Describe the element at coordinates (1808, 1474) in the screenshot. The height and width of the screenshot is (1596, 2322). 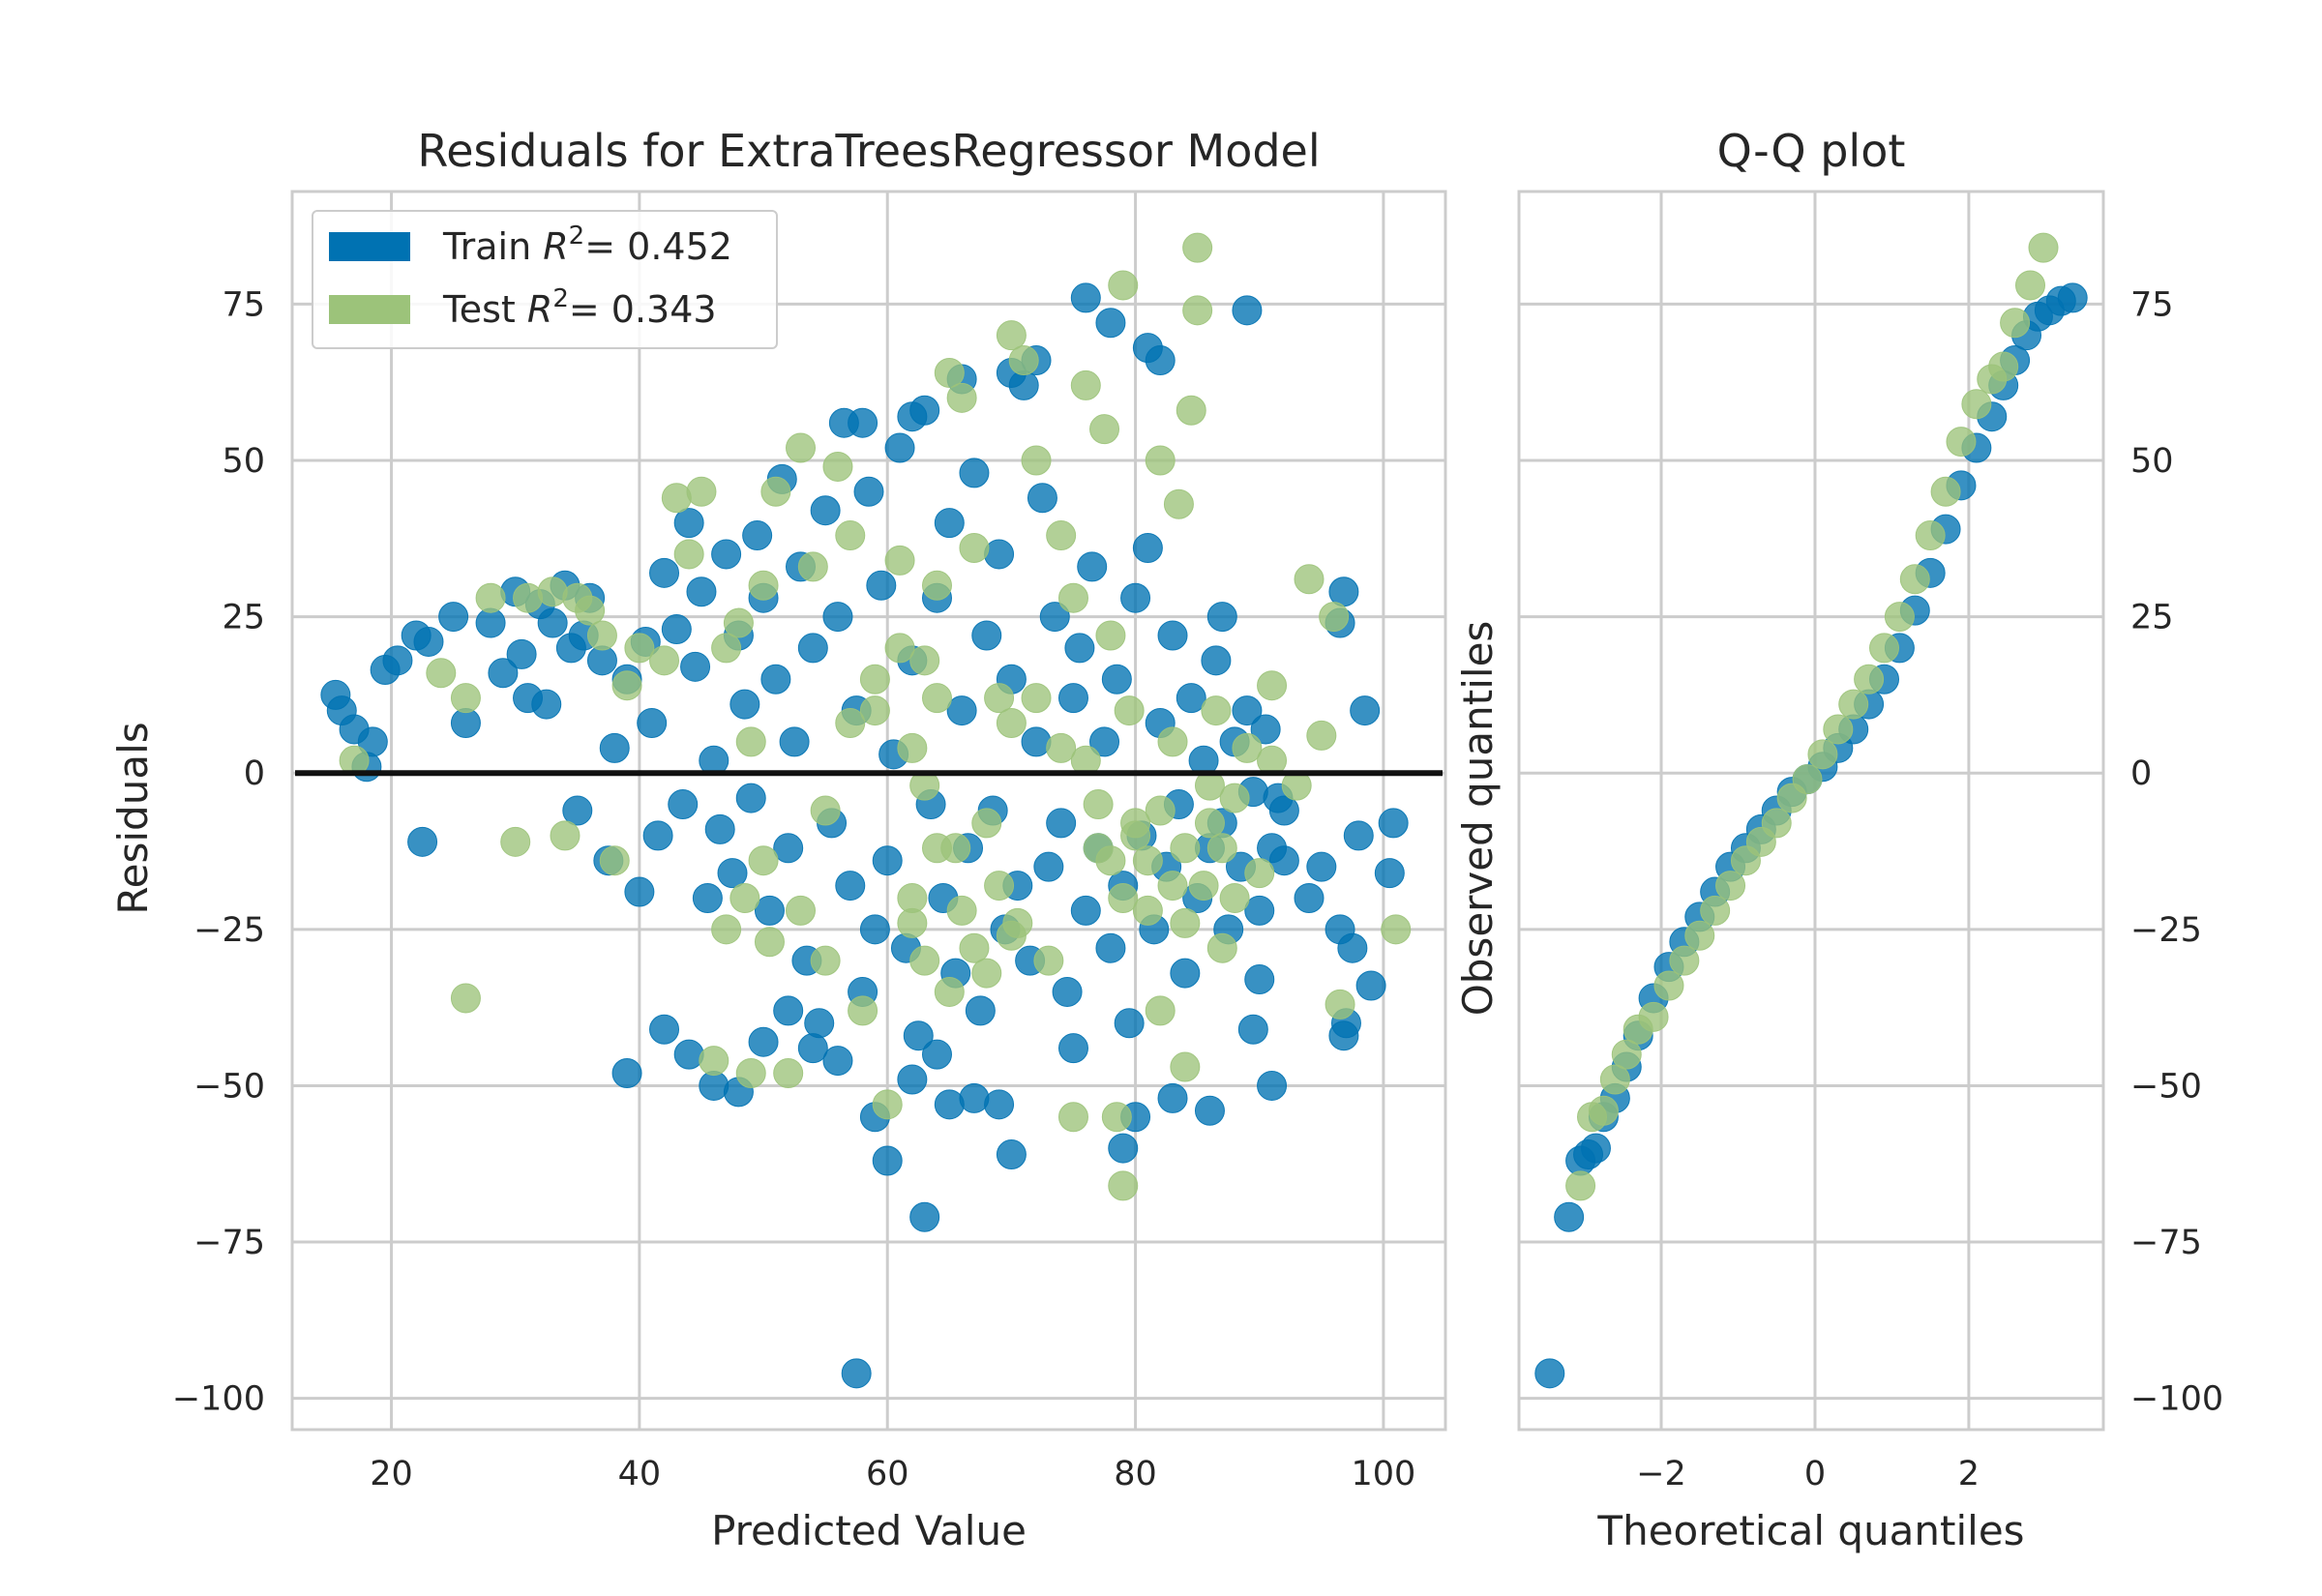
I see `qq-x-ticks: −2 0 2` at that location.